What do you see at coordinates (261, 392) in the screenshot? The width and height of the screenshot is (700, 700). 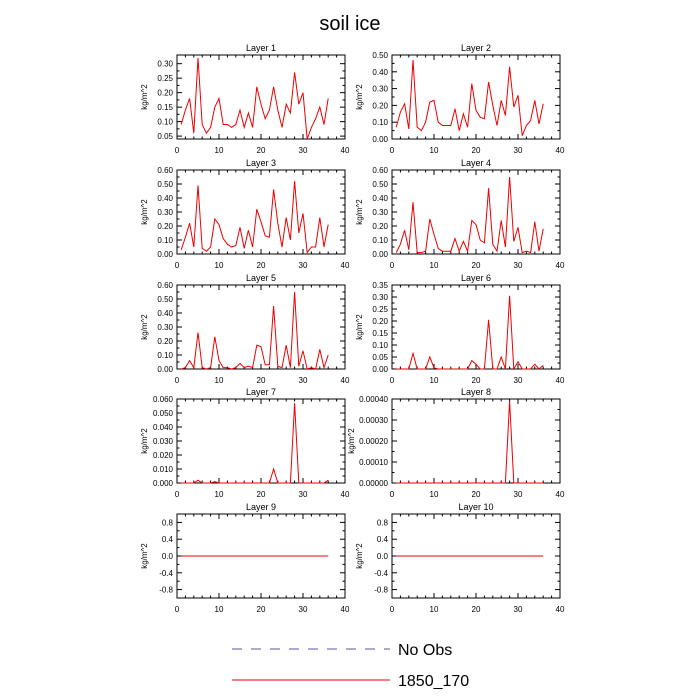 I see `panel-title: Layer 7` at bounding box center [261, 392].